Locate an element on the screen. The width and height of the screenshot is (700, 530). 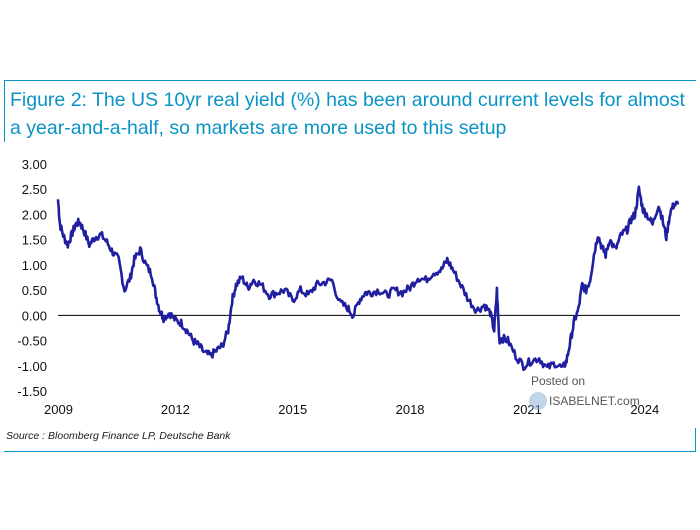
x-tick-label: 2018 is located at coordinates (410, 409).